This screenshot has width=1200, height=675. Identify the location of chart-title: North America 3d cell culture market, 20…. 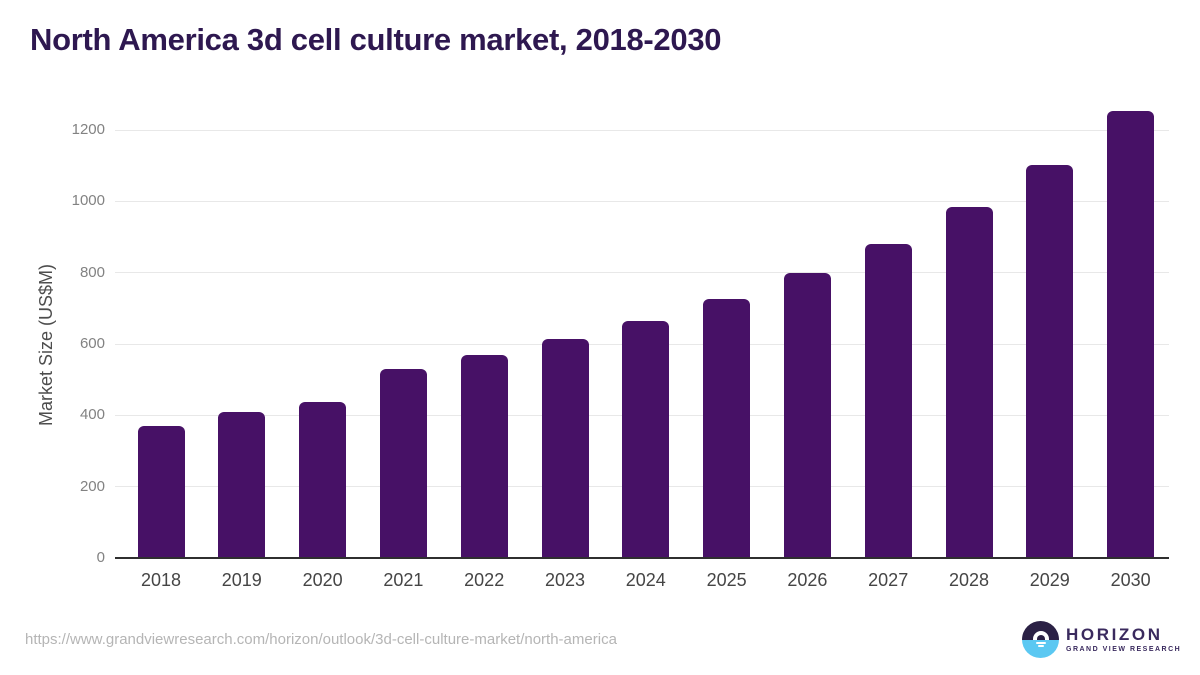
(376, 39).